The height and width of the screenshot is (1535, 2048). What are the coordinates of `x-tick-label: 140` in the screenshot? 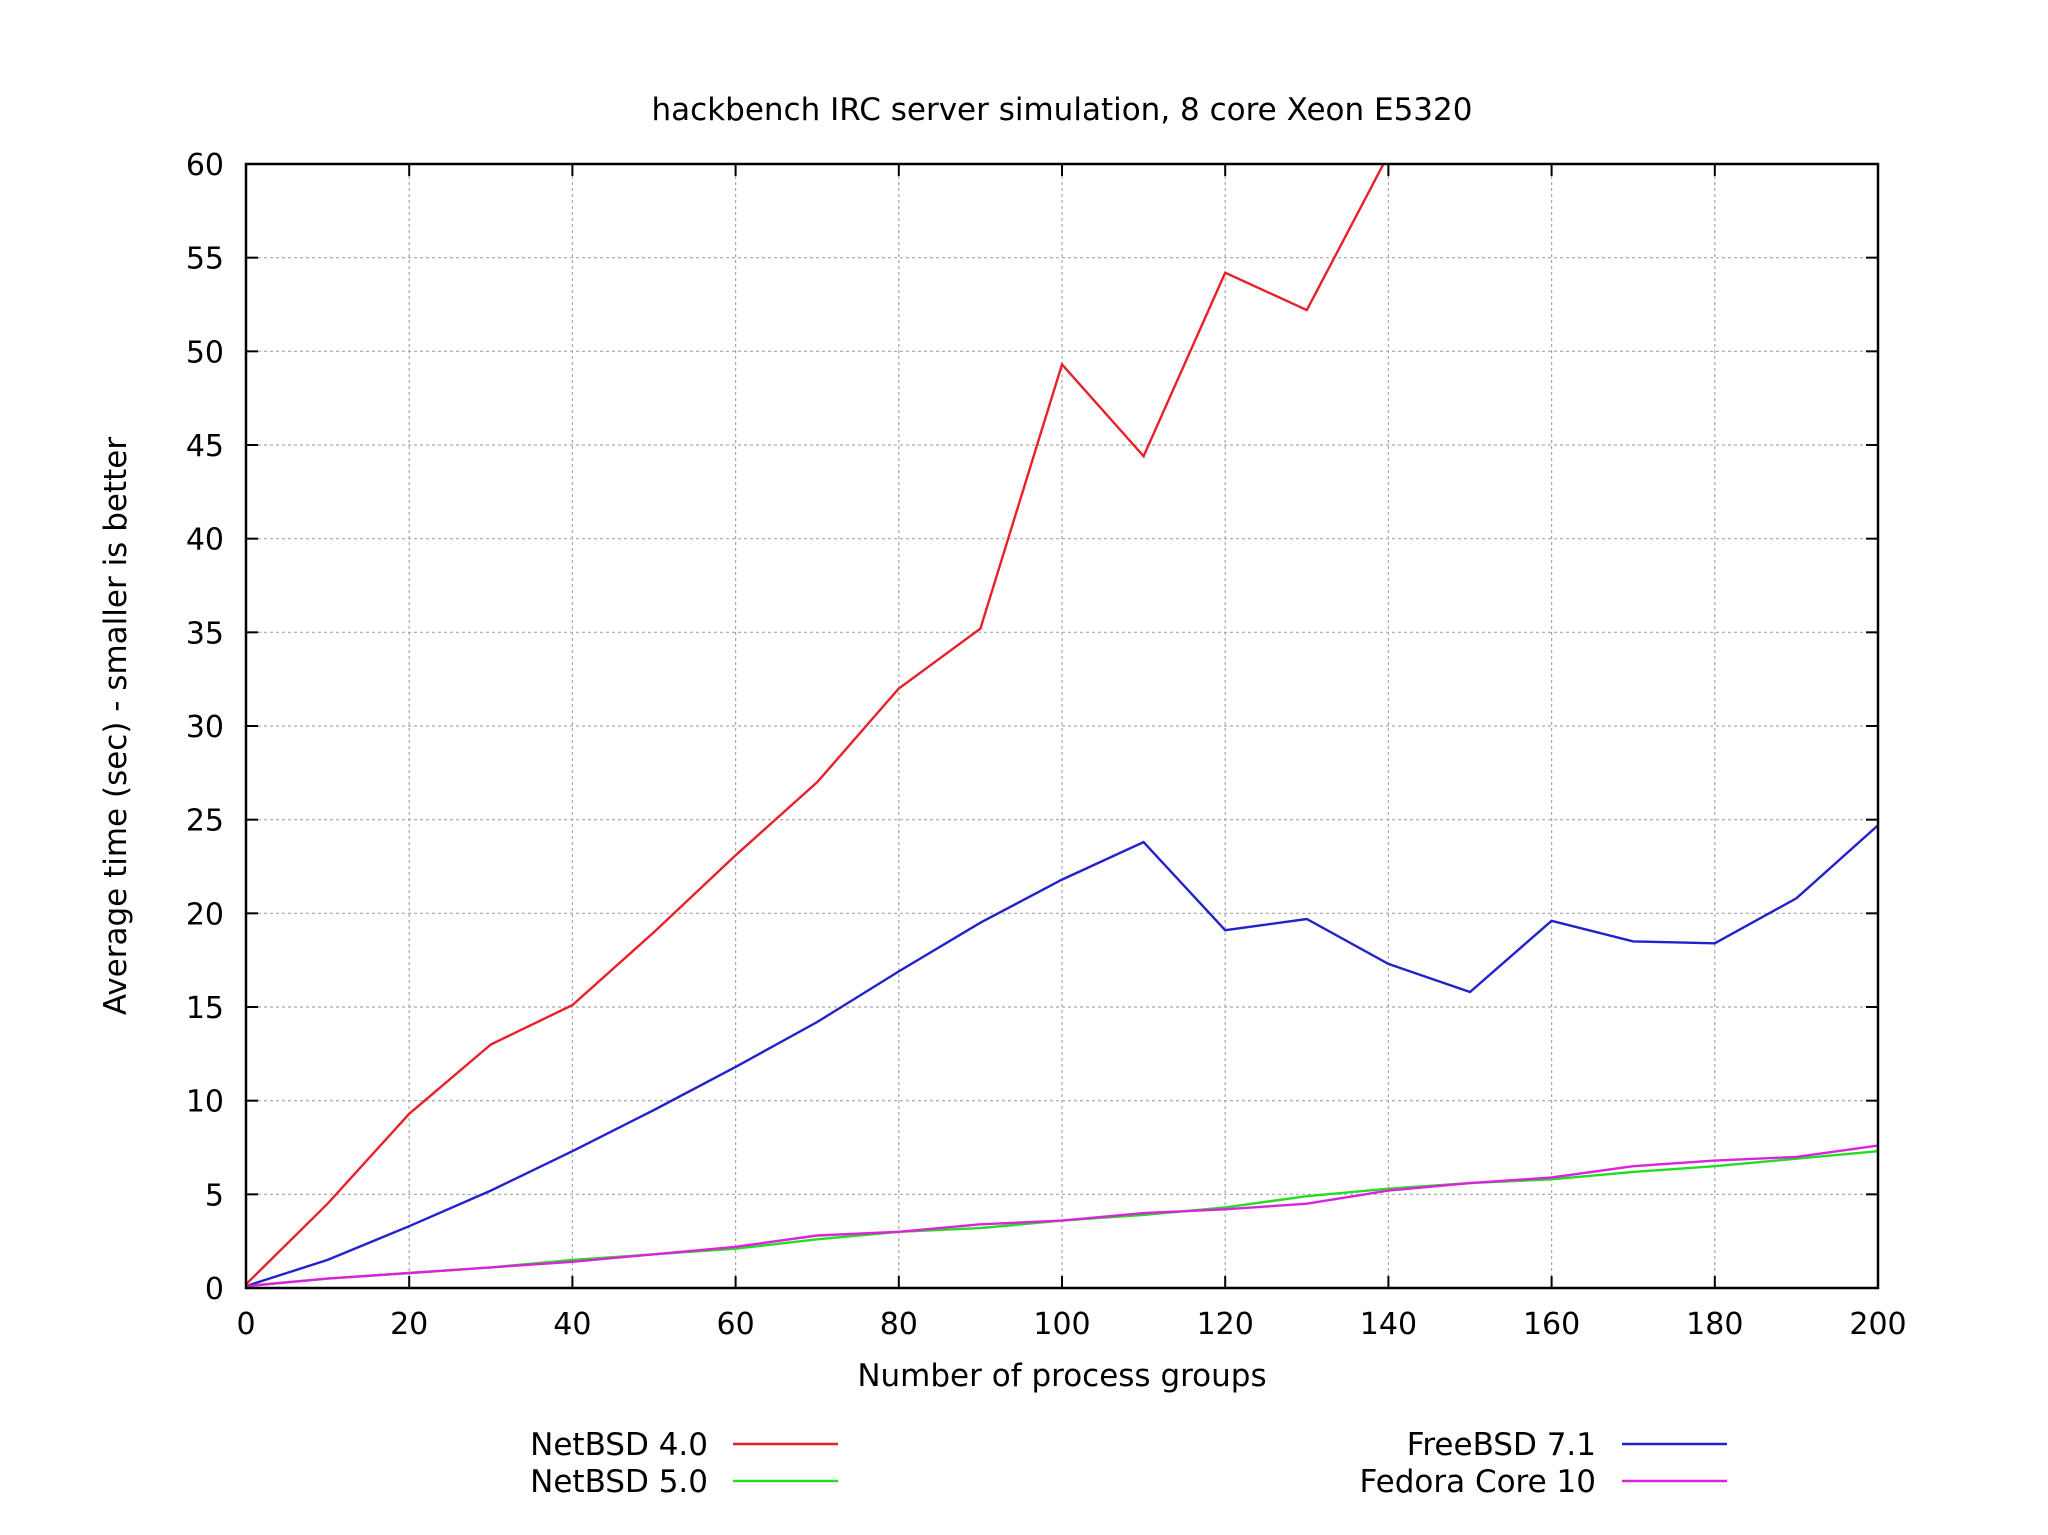 It's located at (1388, 1324).